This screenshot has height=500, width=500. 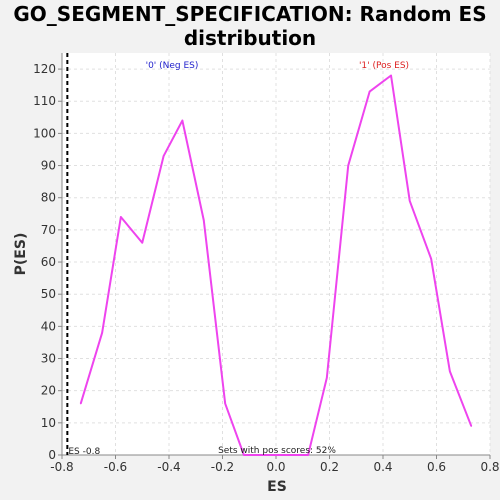 What do you see at coordinates (48, 359) in the screenshot?
I see `y-tick-label: 30` at bounding box center [48, 359].